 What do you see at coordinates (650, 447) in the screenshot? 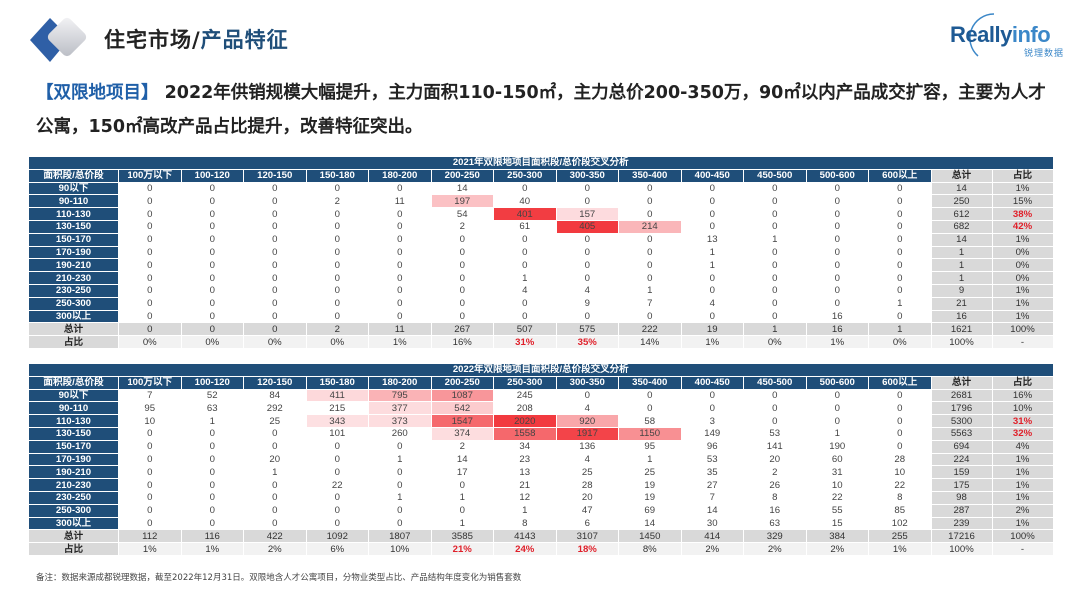
I see `data-cell: 95` at bounding box center [650, 447].